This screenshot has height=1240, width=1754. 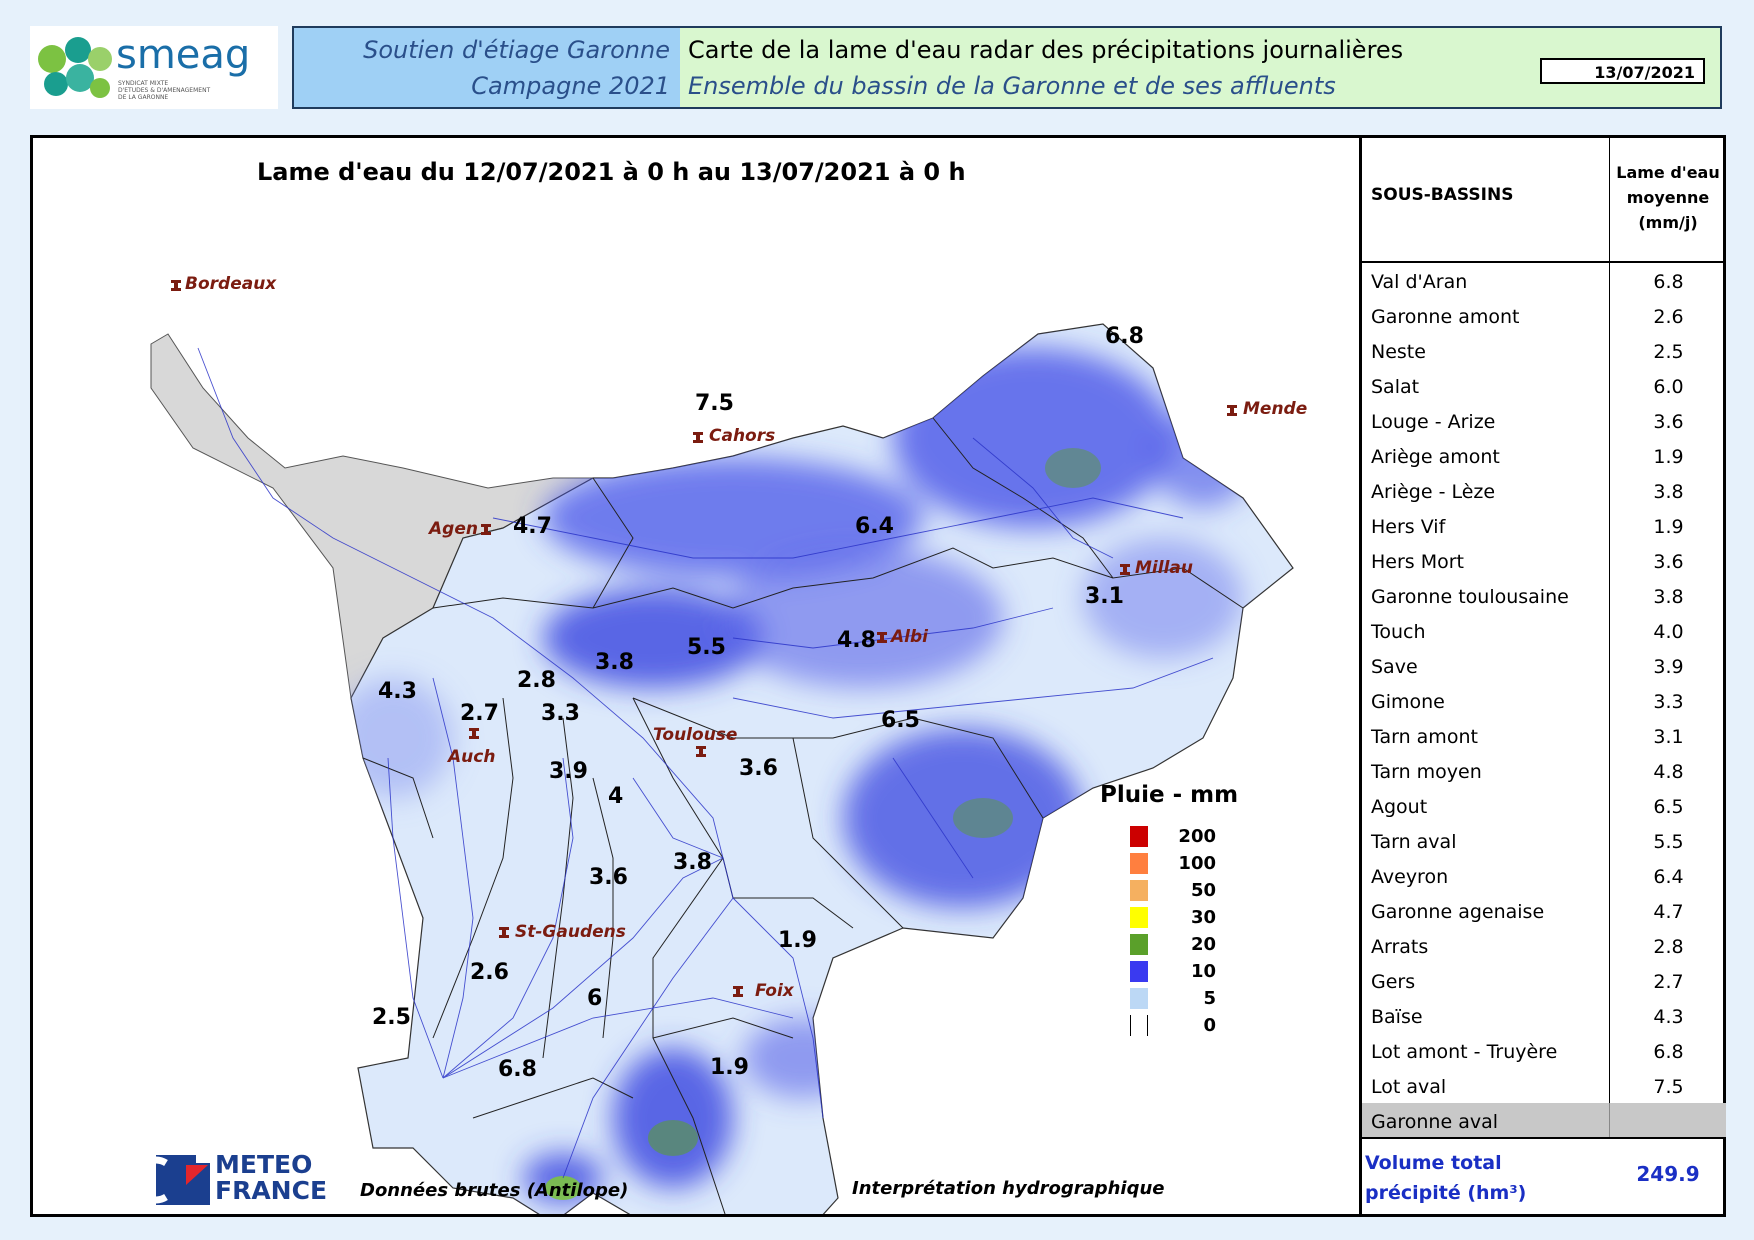 What do you see at coordinates (1527, 947) in the screenshot?
I see `table-row: Arrats 2.8` at bounding box center [1527, 947].